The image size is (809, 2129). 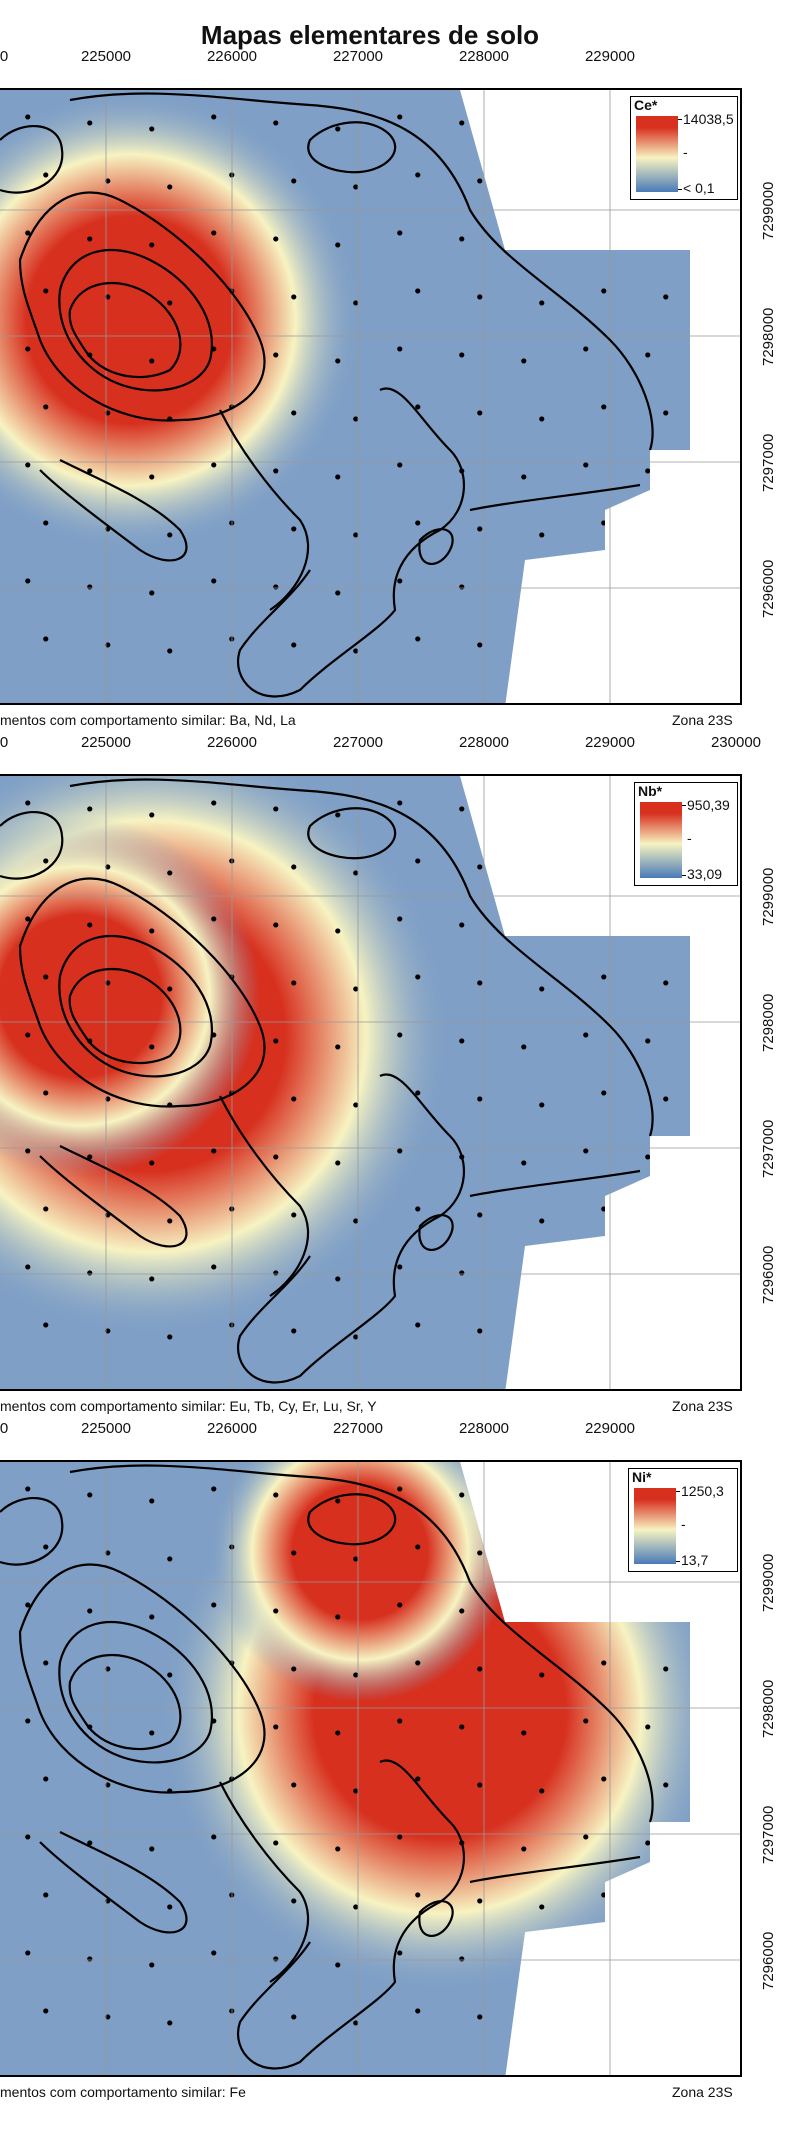 I want to click on legend-box: Ce* 14038,5 - < 0,1, so click(x=684, y=148).